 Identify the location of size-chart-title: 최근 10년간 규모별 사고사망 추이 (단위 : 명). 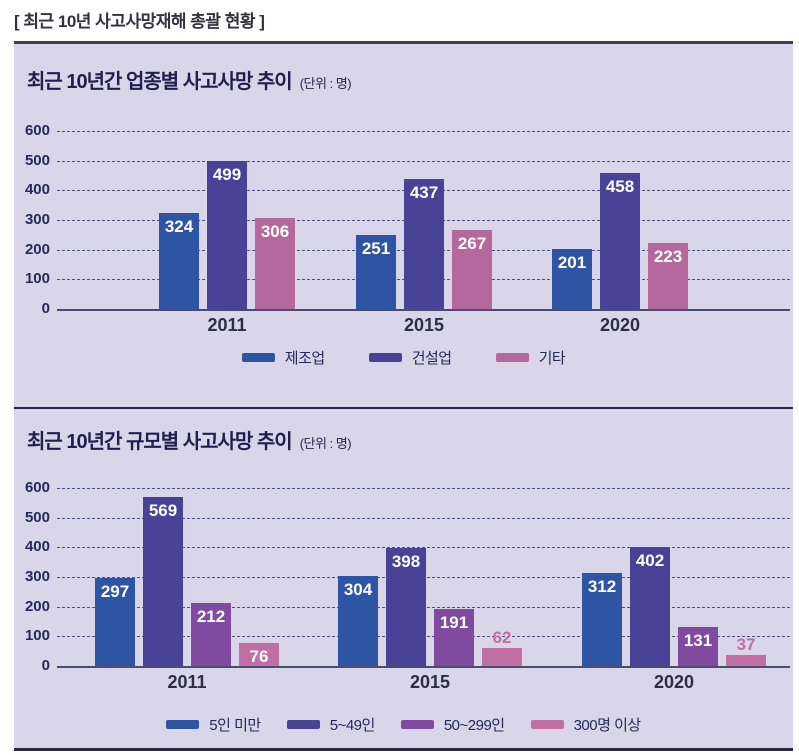
(189, 439).